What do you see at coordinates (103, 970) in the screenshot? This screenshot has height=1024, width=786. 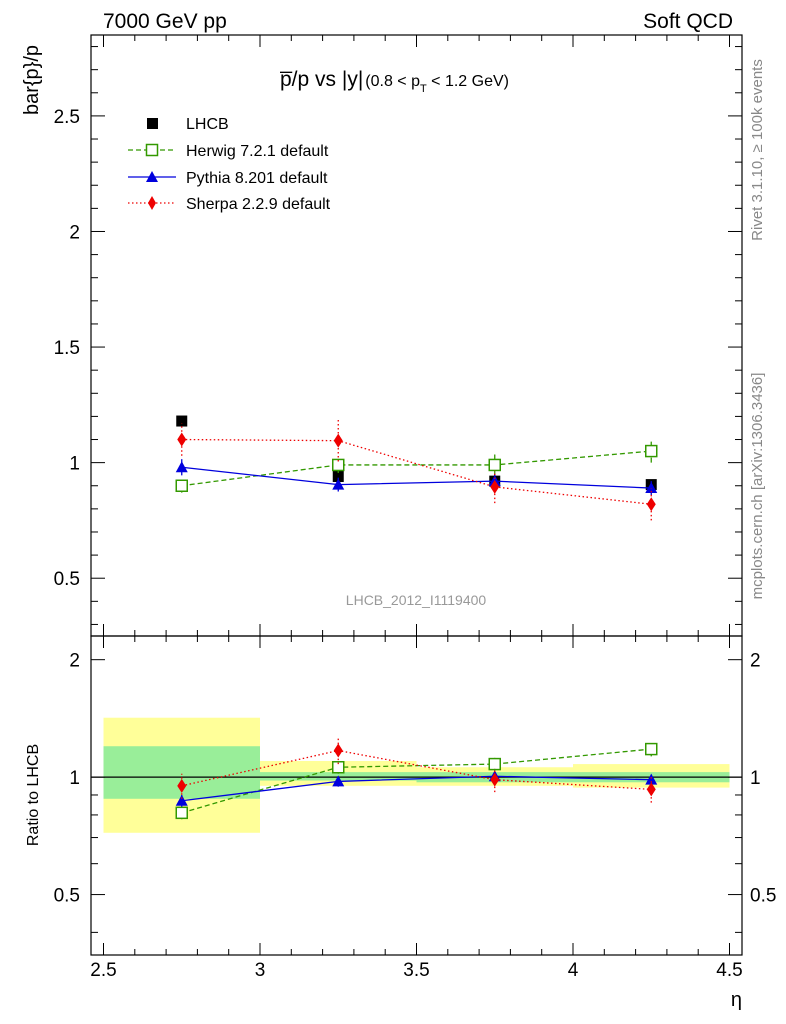 I see `x-tick-label: 2.5` at bounding box center [103, 970].